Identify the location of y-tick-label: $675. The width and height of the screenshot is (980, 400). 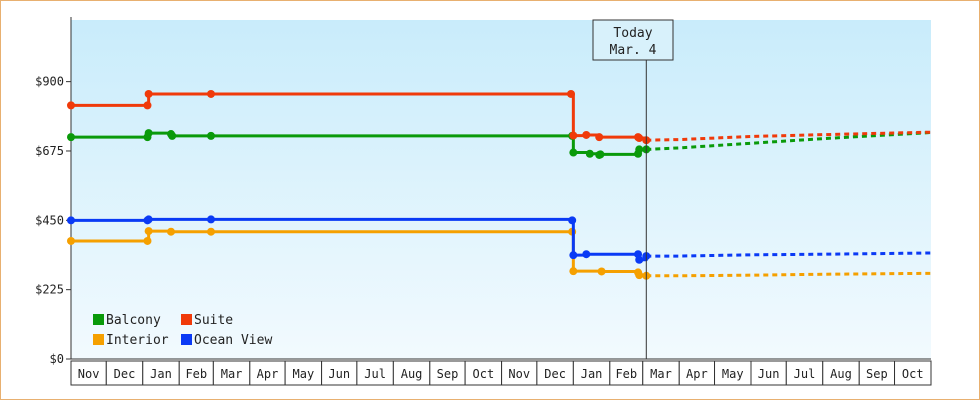
(49, 151).